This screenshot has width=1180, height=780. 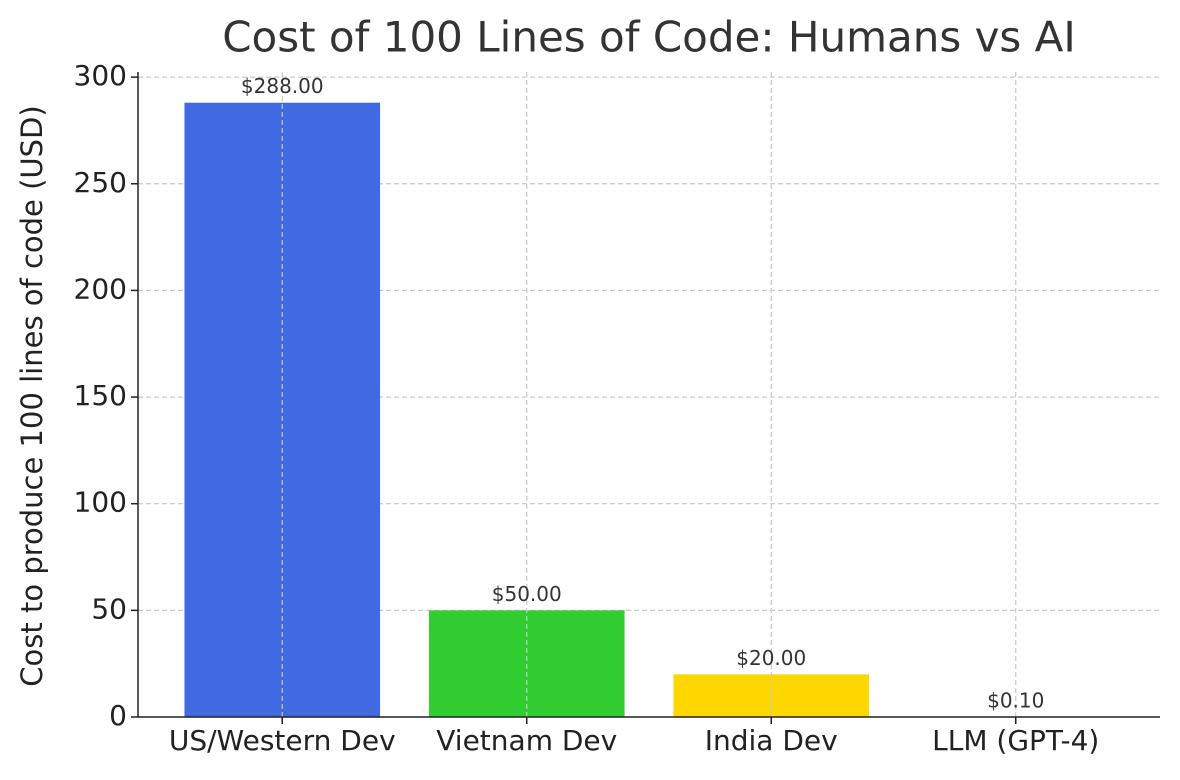 I want to click on y-tick-label: 250, so click(x=100, y=182).